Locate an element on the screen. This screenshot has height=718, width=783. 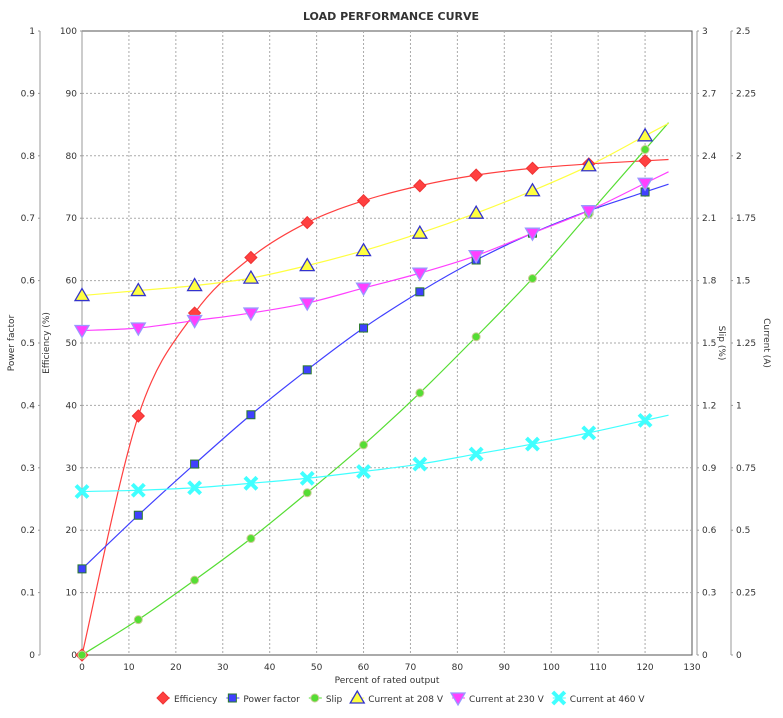
current-tick-label: 1.5 is located at coordinates (743, 282).